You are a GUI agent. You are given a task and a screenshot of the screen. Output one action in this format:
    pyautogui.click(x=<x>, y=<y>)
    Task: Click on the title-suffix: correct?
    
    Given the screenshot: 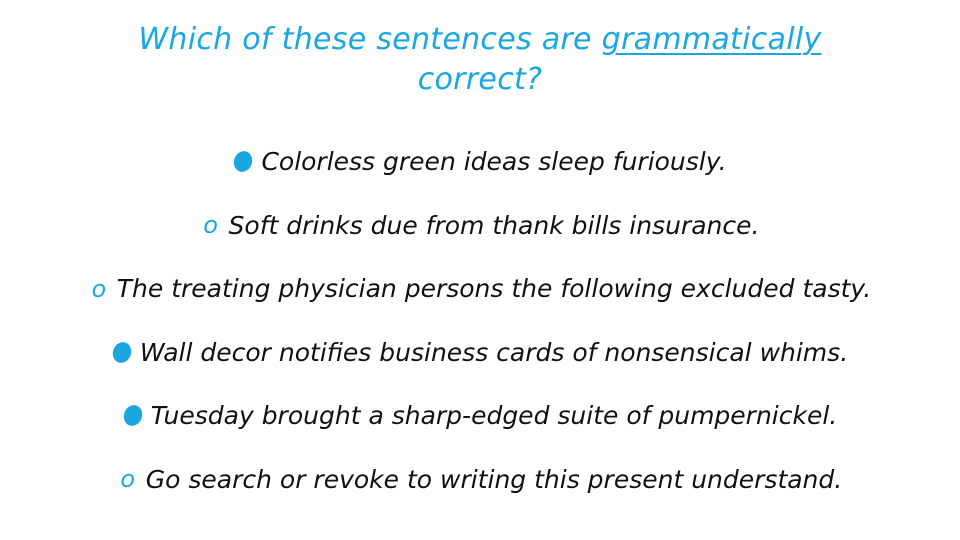 What is the action you would take?
    pyautogui.click(x=480, y=79)
    